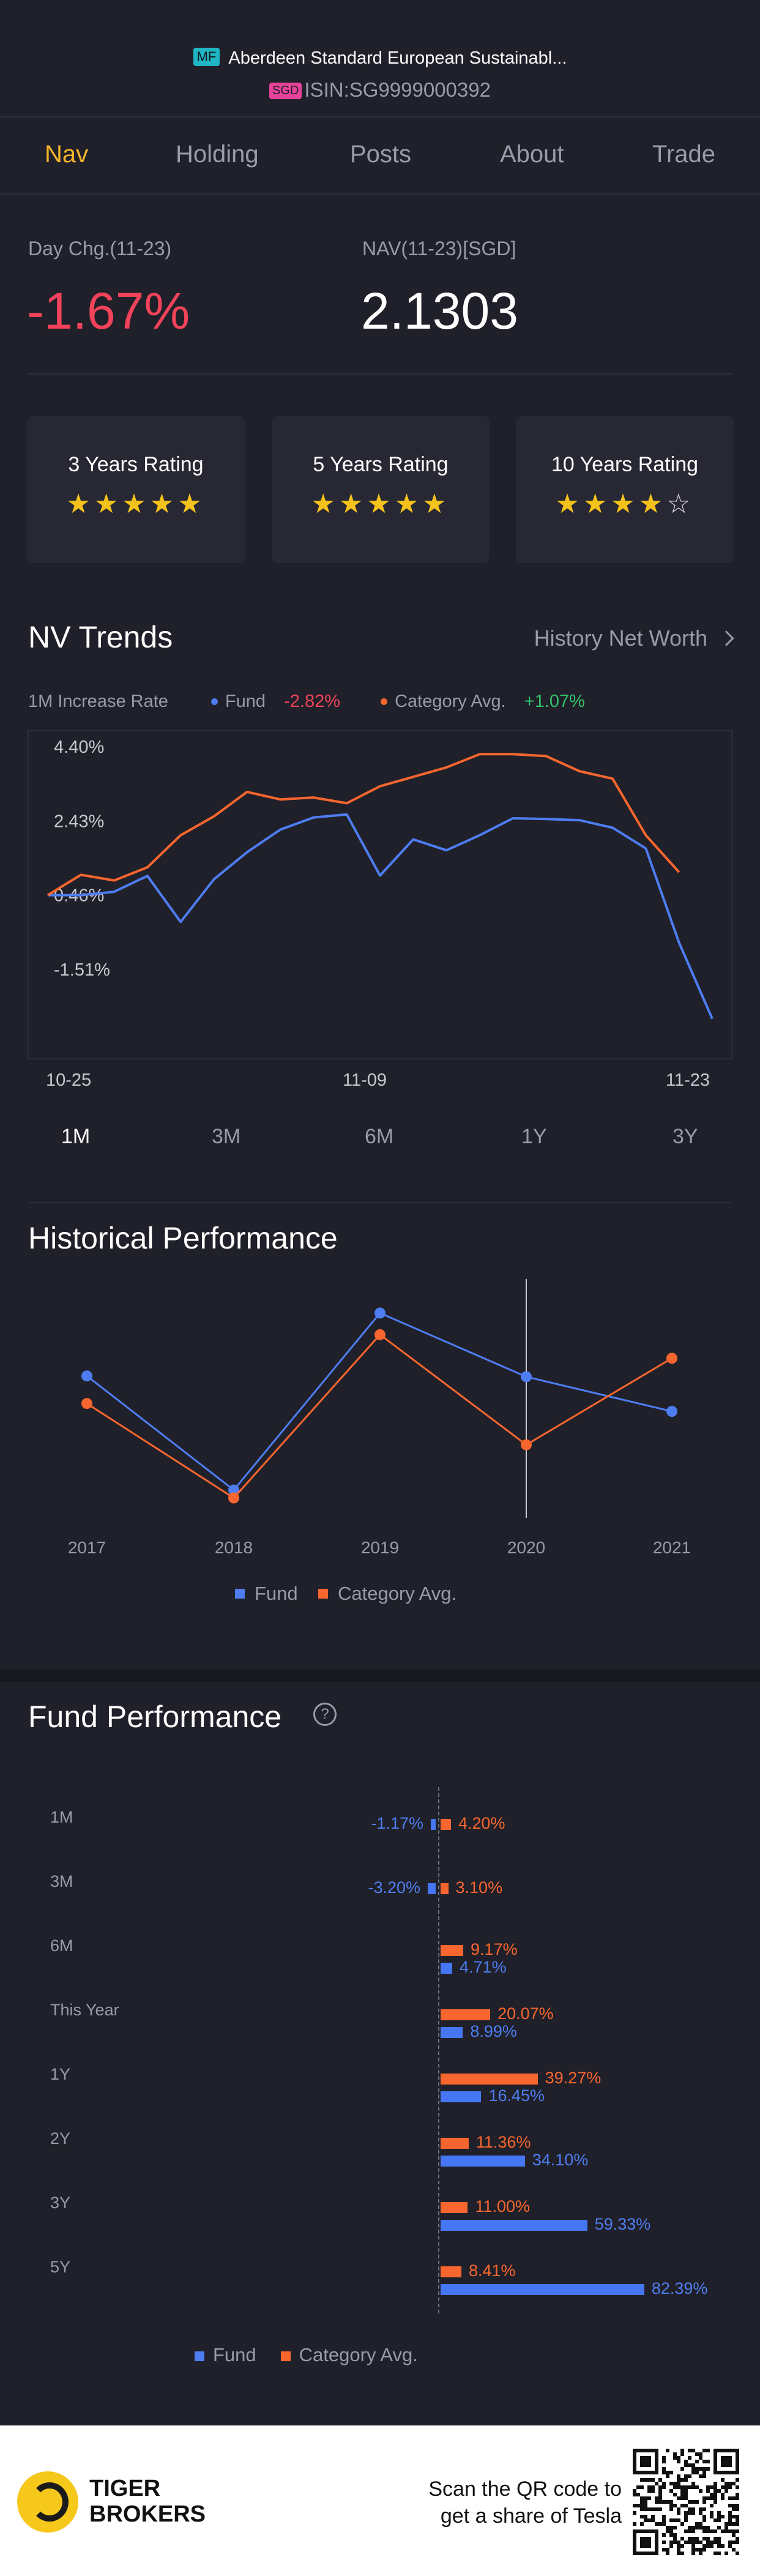 The image size is (760, 2576). Describe the element at coordinates (516, 2095) in the screenshot. I see `fund-bar-value: 16.45%` at that location.